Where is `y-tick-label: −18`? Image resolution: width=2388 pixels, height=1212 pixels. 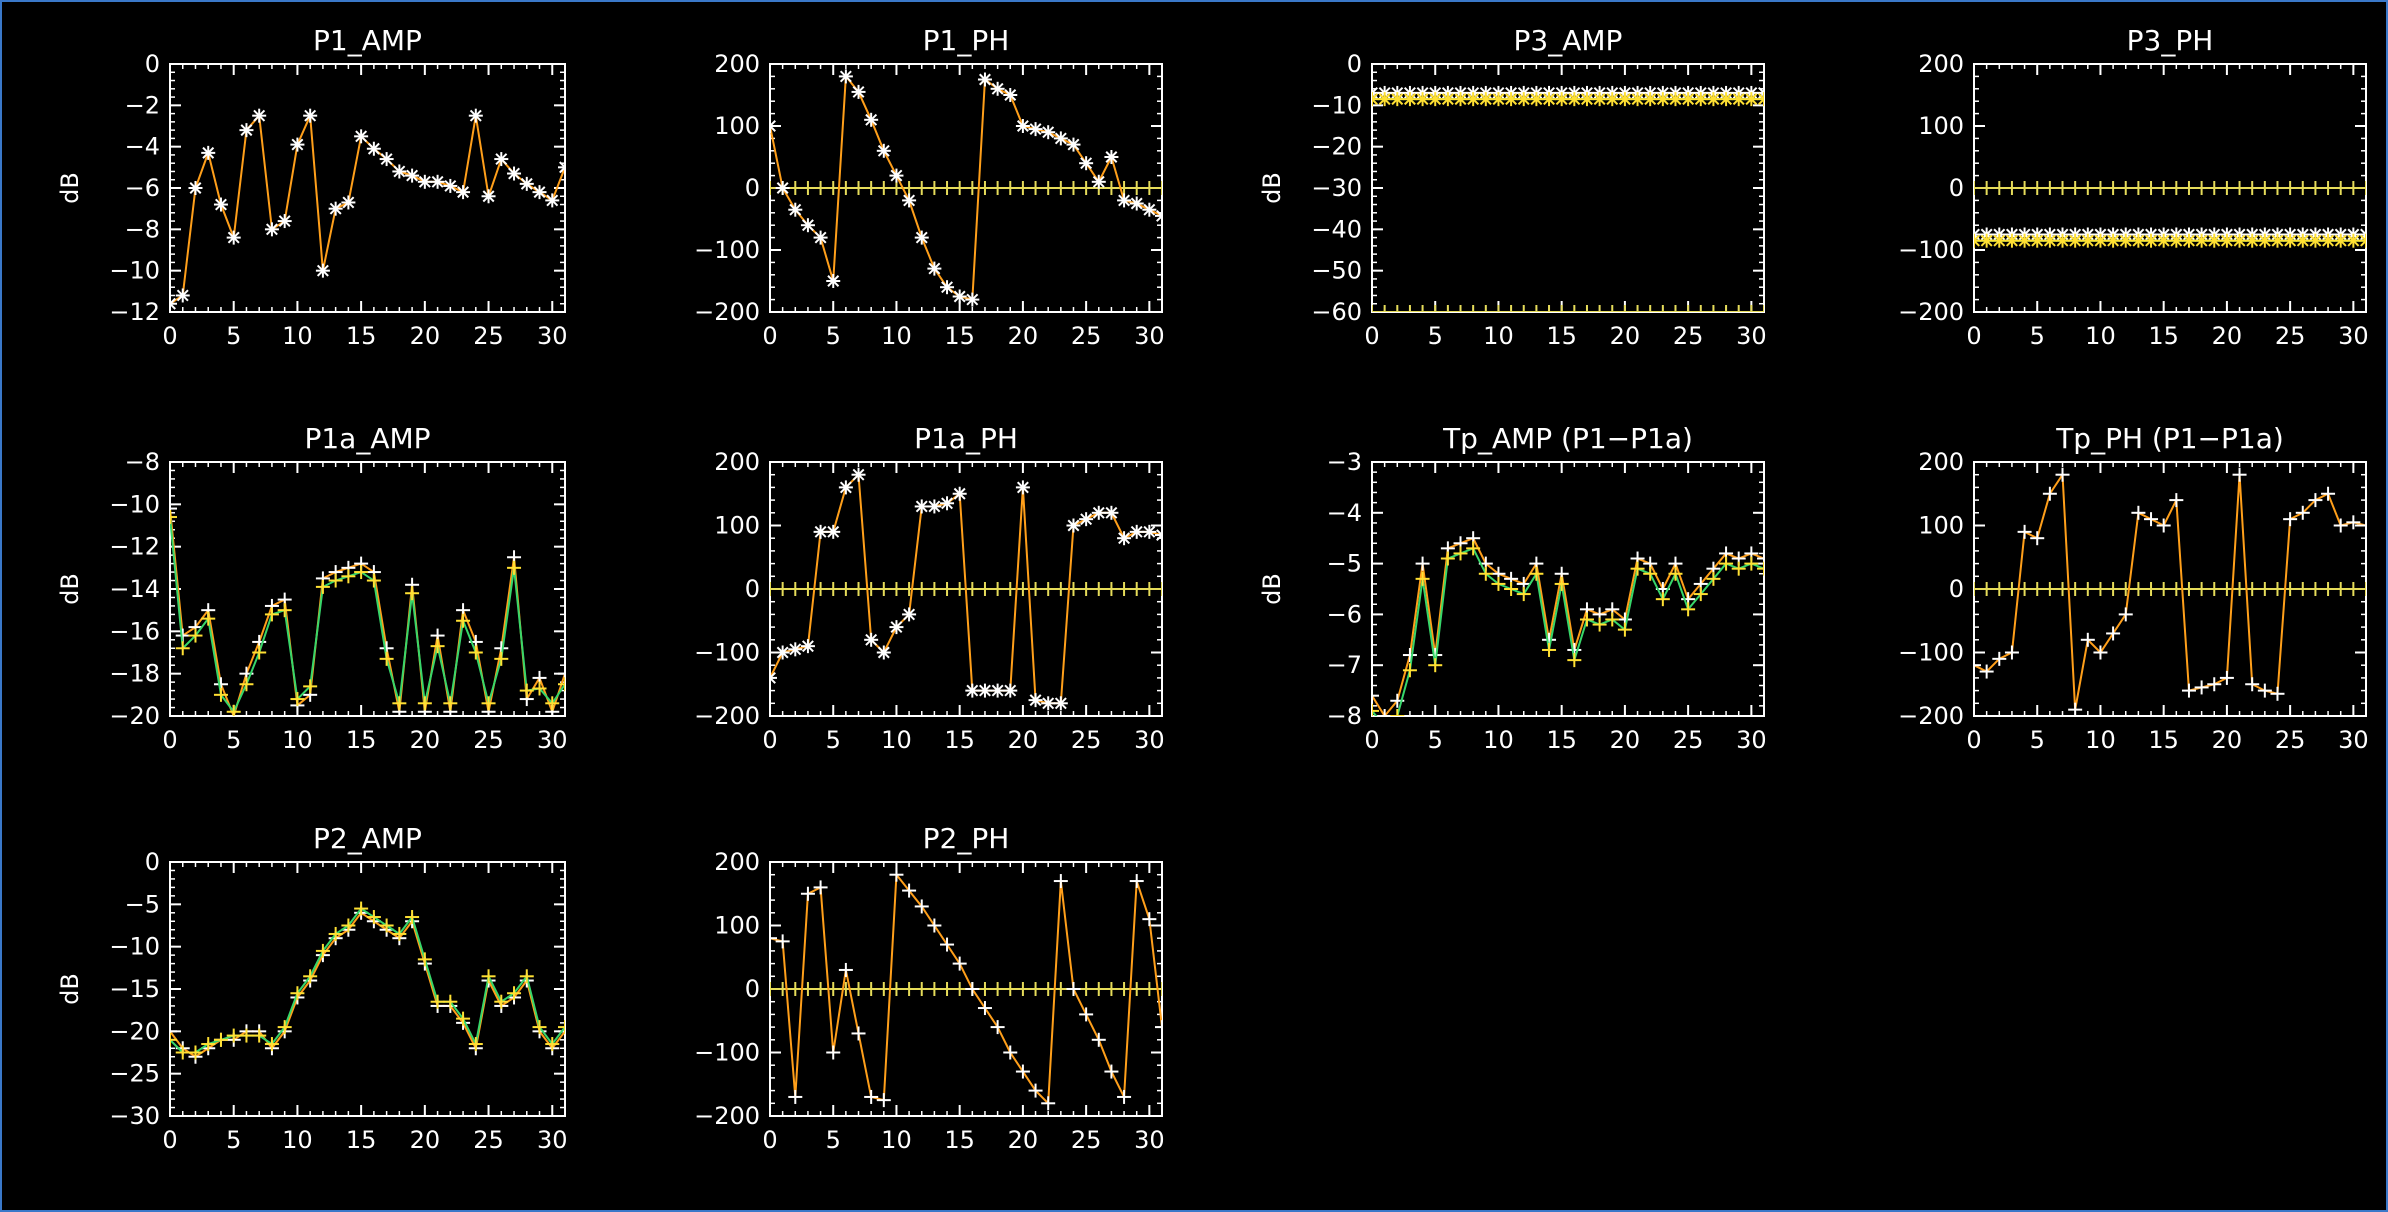 y-tick-label: −18 is located at coordinates (134, 674).